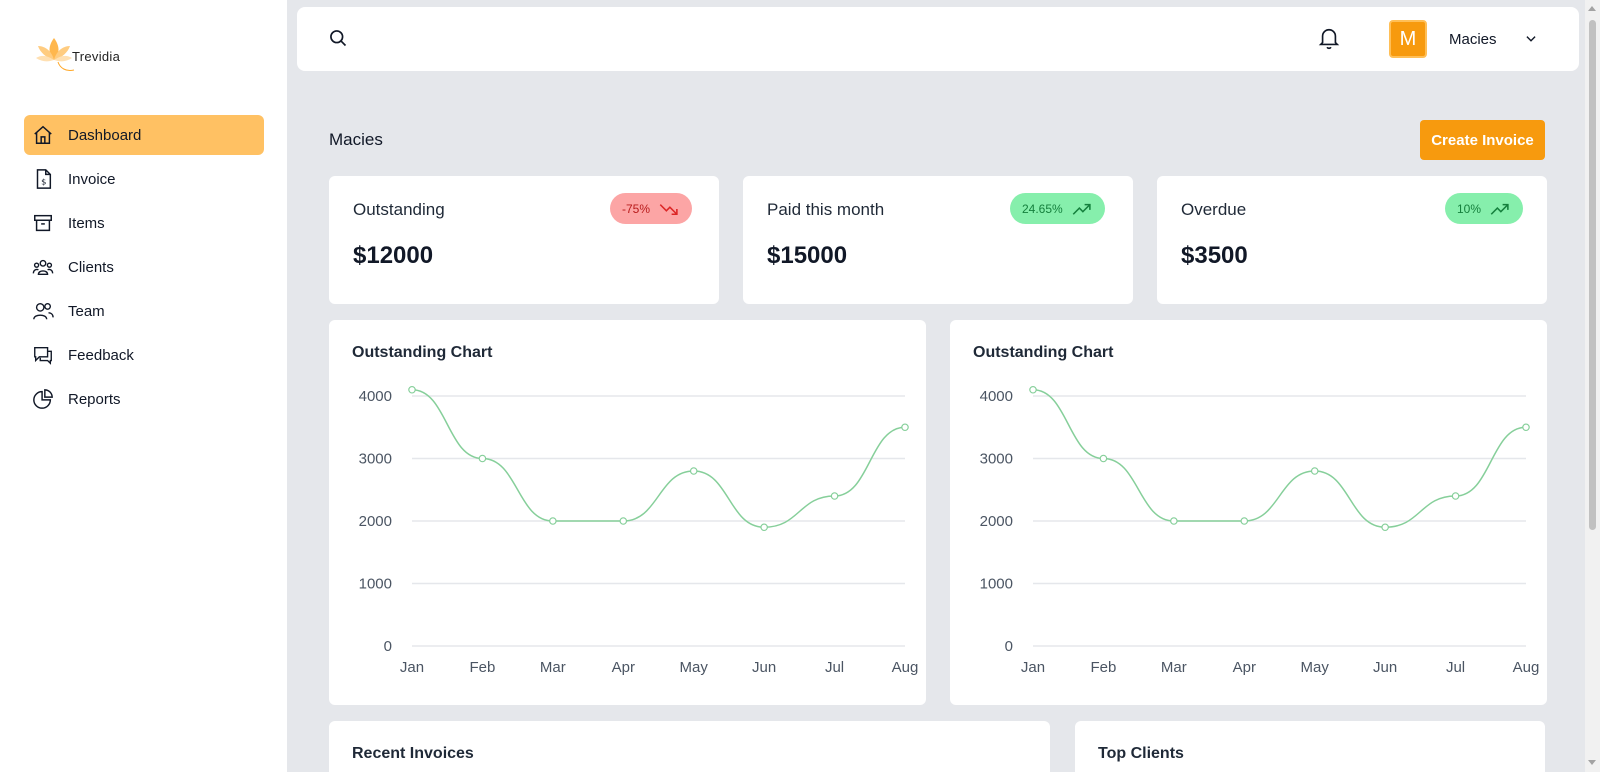  What do you see at coordinates (144, 399) in the screenshot?
I see `sidebar-item-reports: Reports` at bounding box center [144, 399].